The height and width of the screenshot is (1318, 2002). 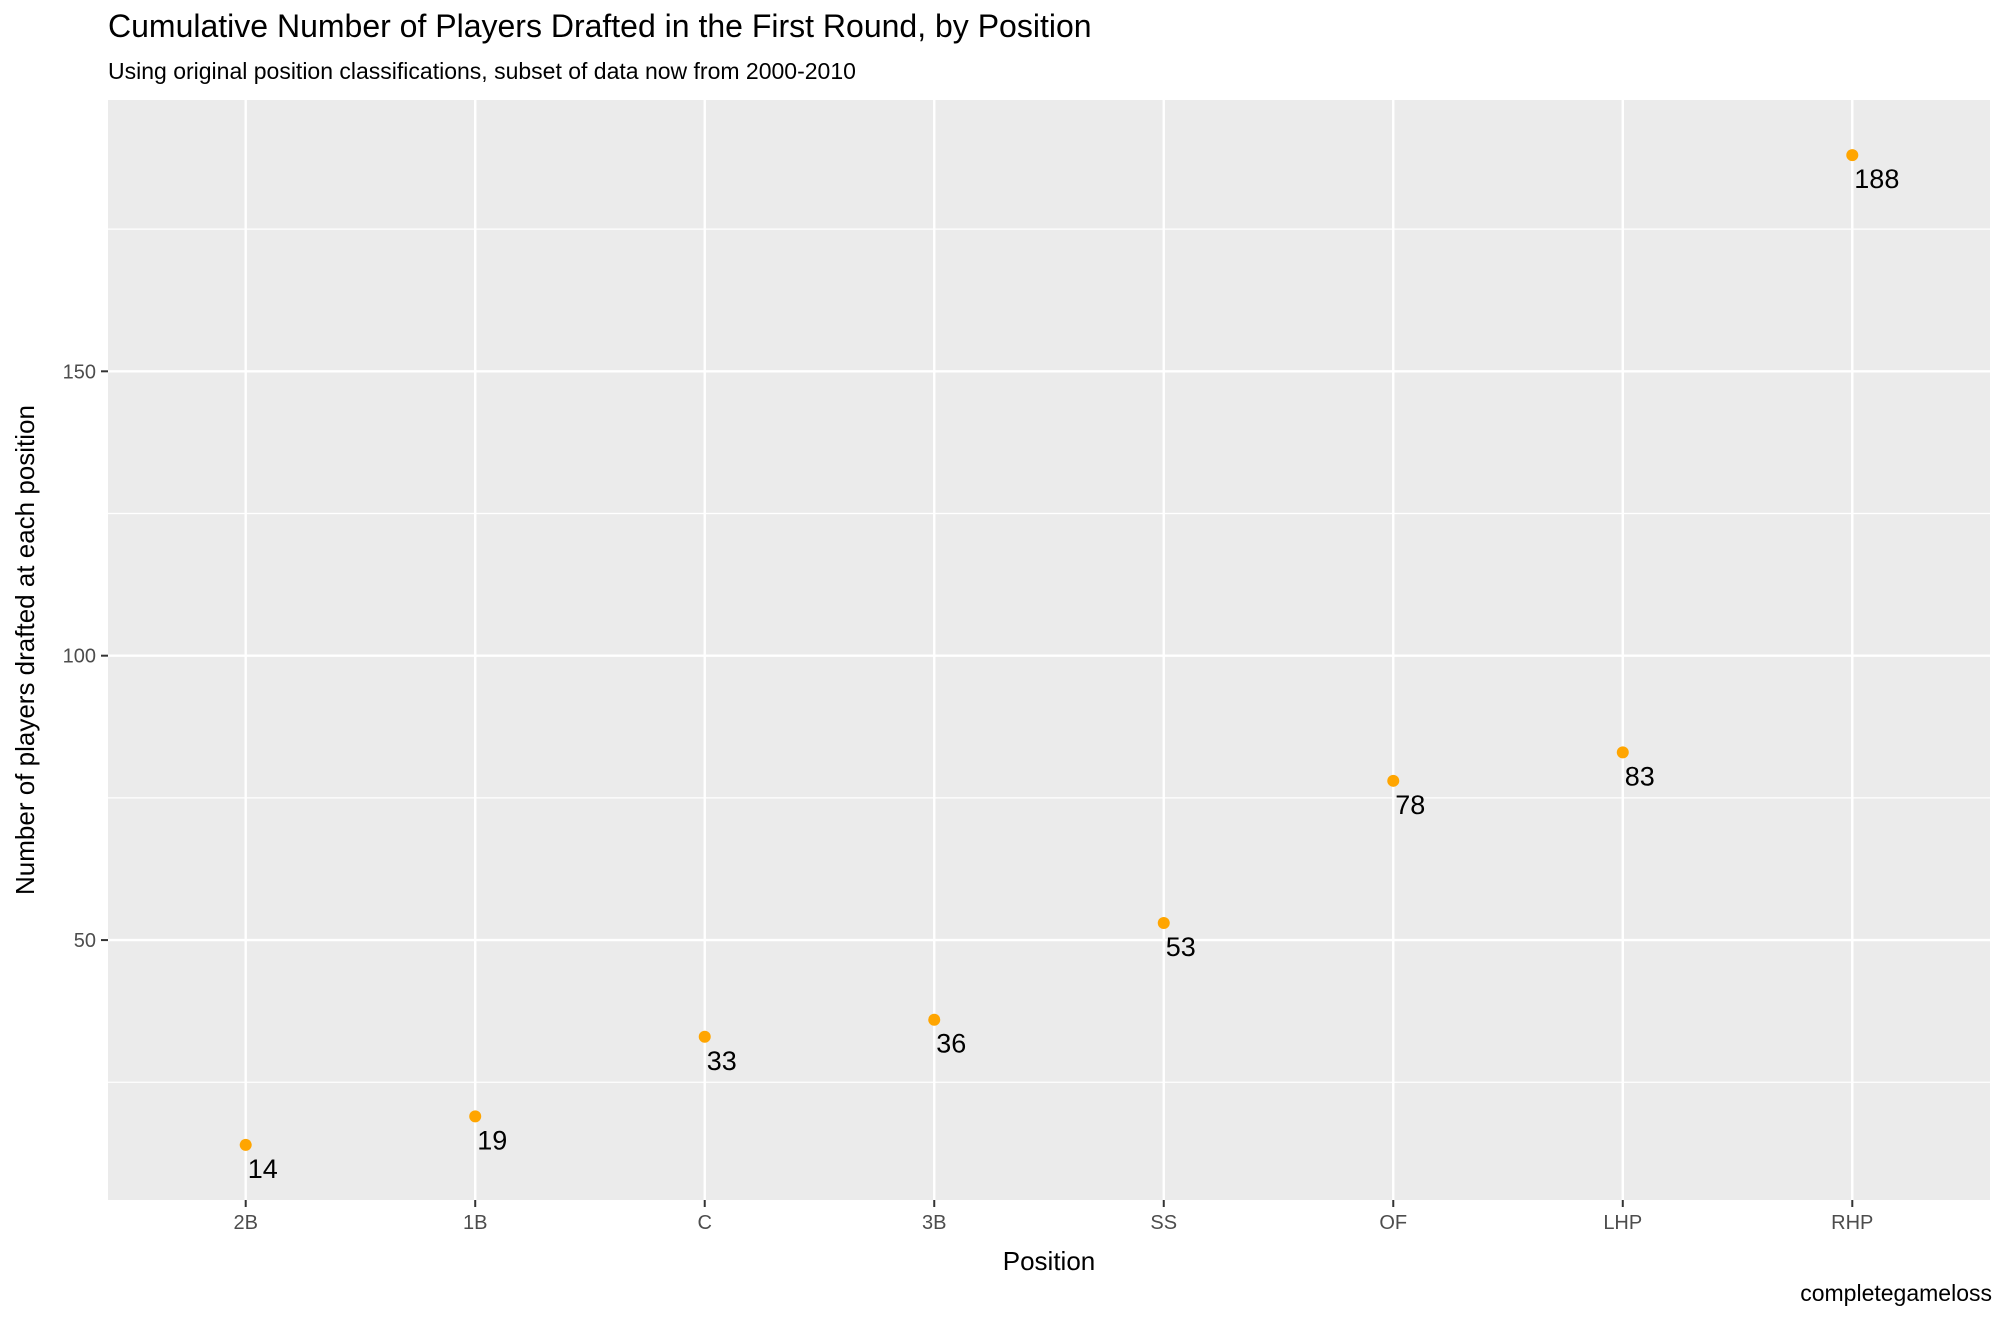 What do you see at coordinates (722, 1061) in the screenshot?
I see `data-label: 33` at bounding box center [722, 1061].